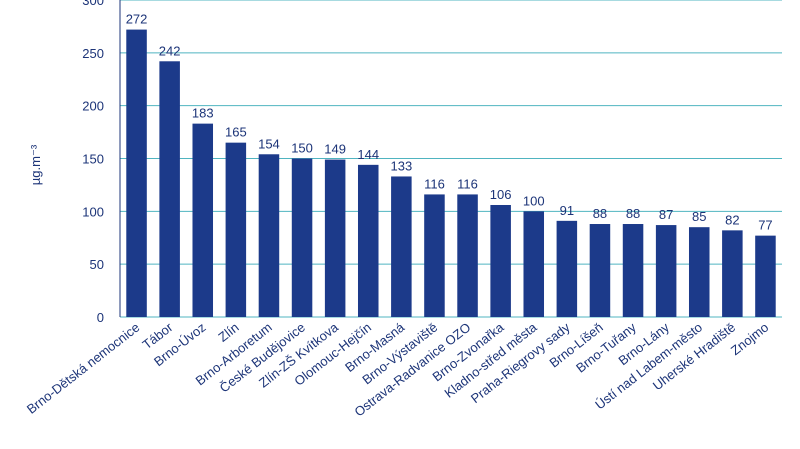 The height and width of the screenshot is (449, 800). What do you see at coordinates (749, 339) in the screenshot?
I see `x-tick-label: Znojmo` at bounding box center [749, 339].